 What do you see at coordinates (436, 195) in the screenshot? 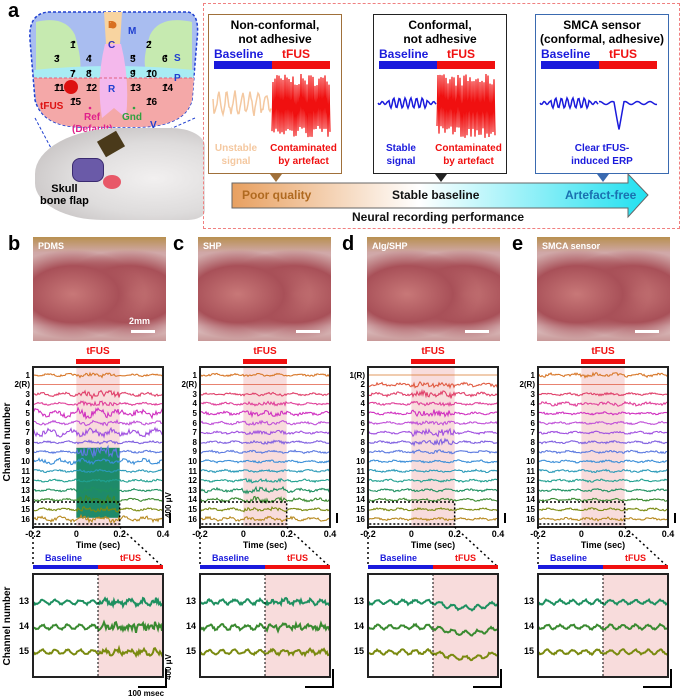
I see `arrow-middle-label: Stable baseline` at bounding box center [436, 195].